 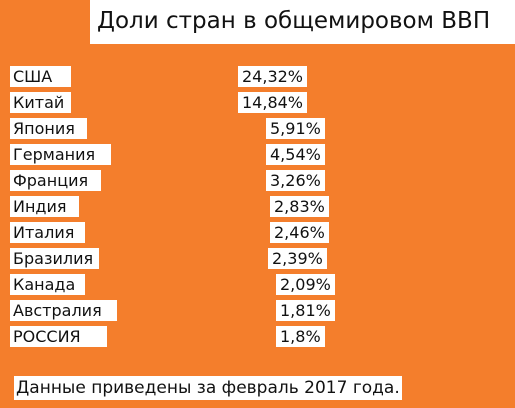 What do you see at coordinates (40, 102) in the screenshot?
I see `country-label: Китай` at bounding box center [40, 102].